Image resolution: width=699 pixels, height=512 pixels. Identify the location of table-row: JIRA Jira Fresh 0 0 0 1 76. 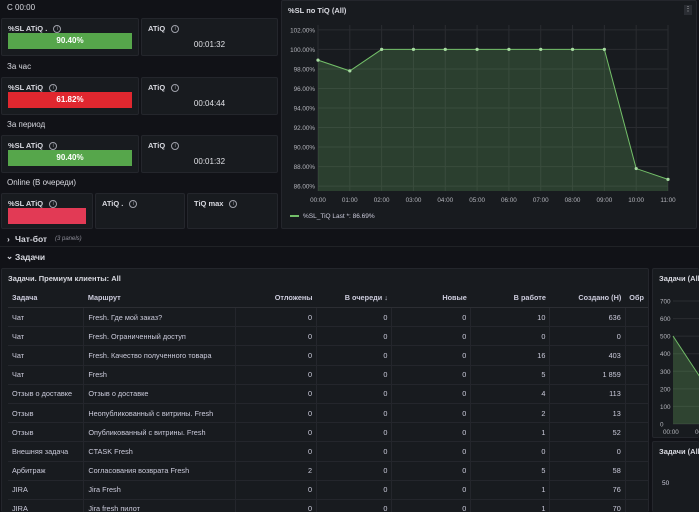
(328, 490).